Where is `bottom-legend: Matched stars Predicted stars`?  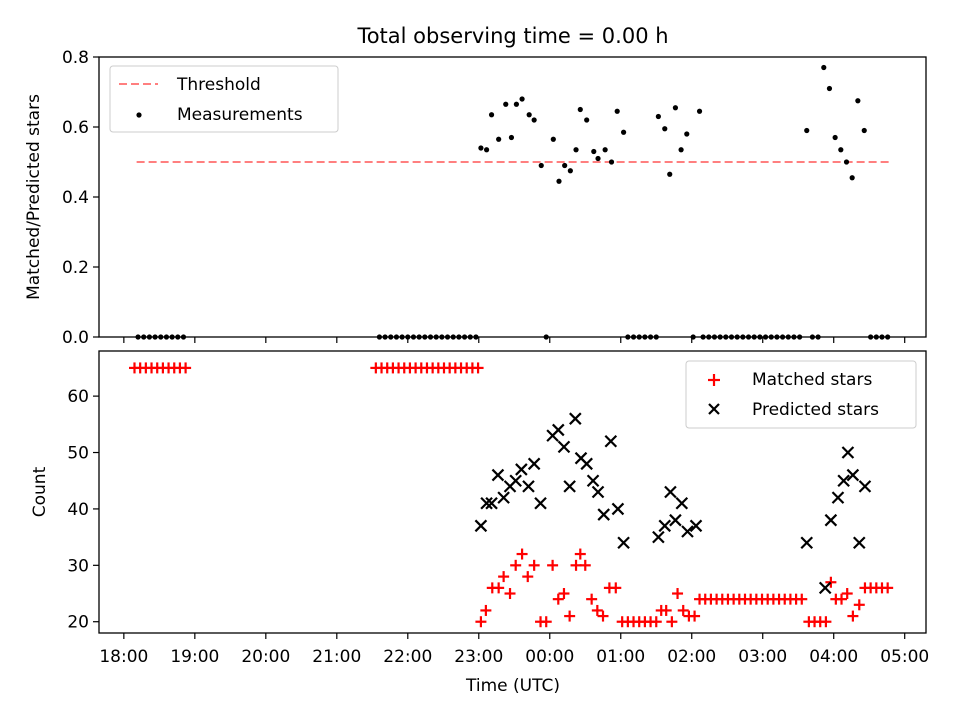 bottom-legend: Matched stars Predicted stars is located at coordinates (801, 394).